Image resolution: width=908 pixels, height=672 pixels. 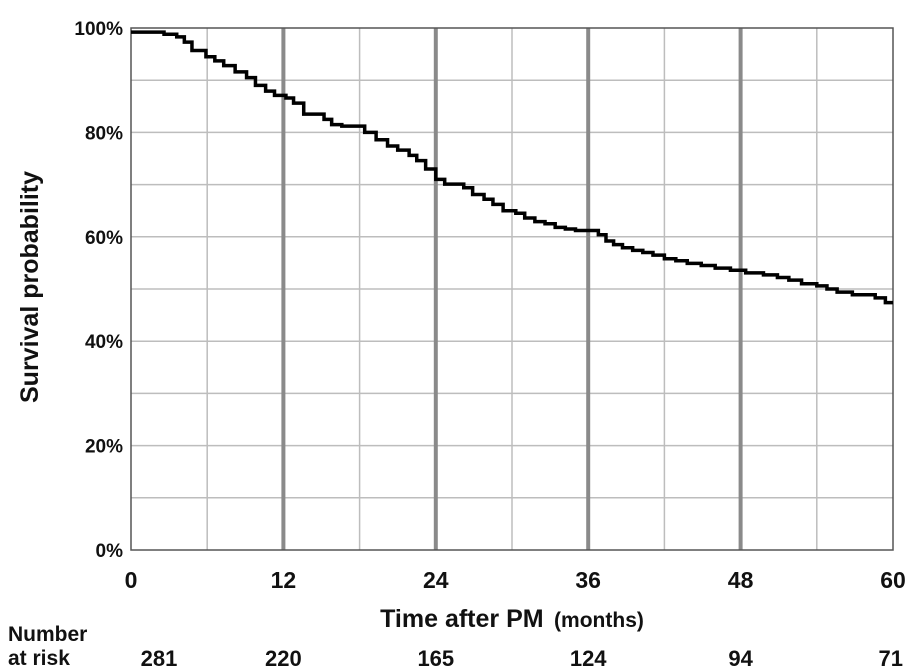 I want to click on number-at-risk-value: 94, so click(x=740, y=658).